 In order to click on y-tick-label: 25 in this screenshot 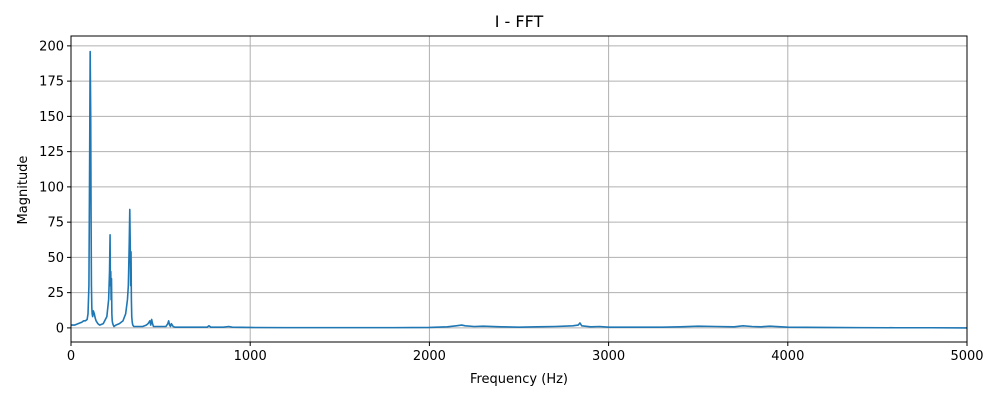, I will do `click(55, 293)`.